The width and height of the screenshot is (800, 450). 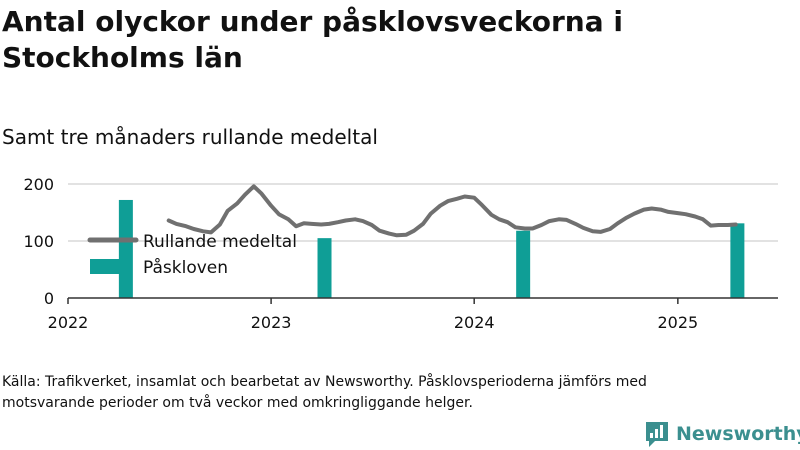 What do you see at coordinates (738, 434) in the screenshot?
I see `brand-name: Newsworthy` at bounding box center [738, 434].